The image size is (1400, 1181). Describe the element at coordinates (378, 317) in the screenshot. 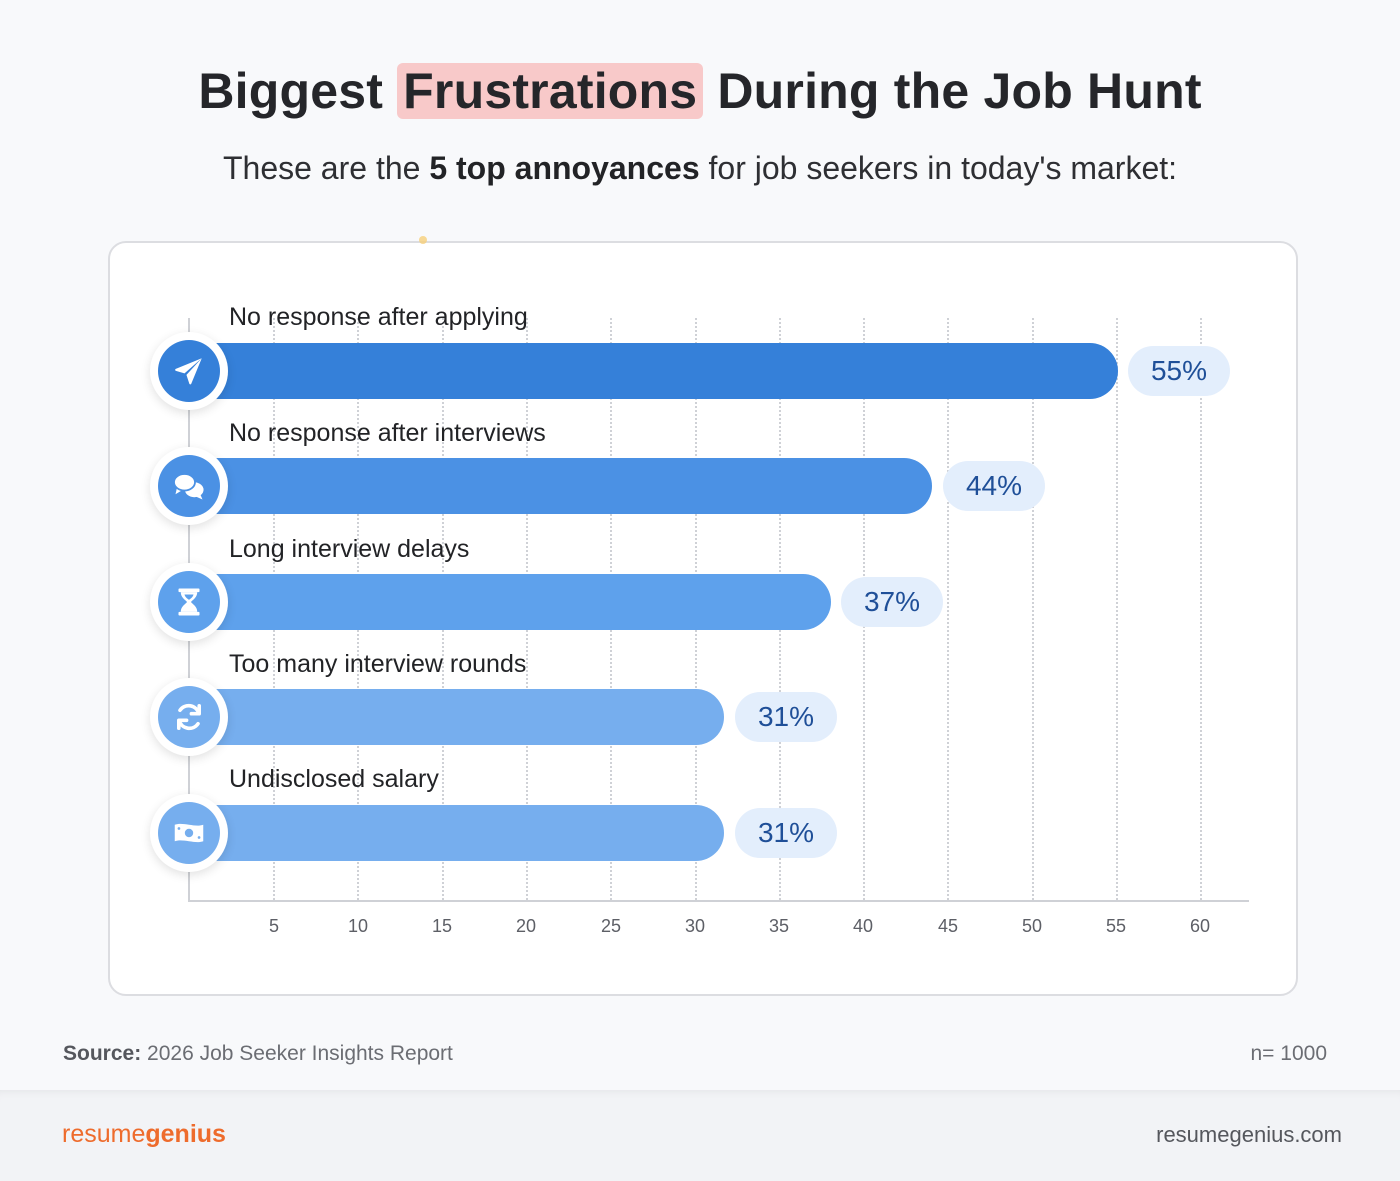

I see `bar-label: No response after applying` at that location.